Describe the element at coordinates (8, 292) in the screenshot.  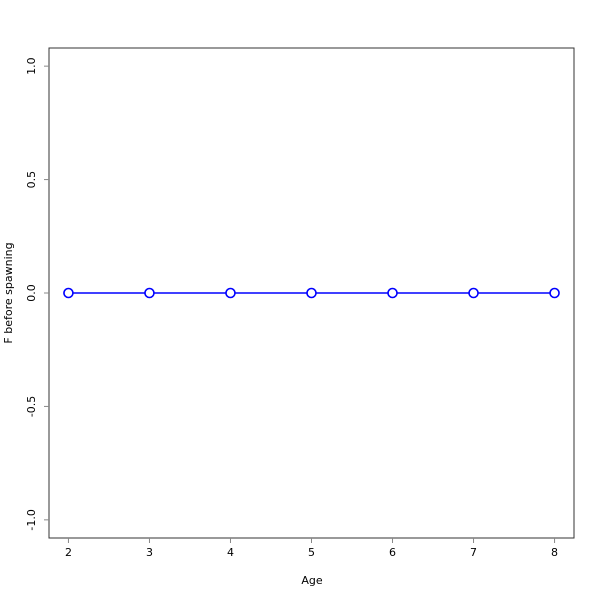
I see `y-axis-label: F before spawning` at that location.